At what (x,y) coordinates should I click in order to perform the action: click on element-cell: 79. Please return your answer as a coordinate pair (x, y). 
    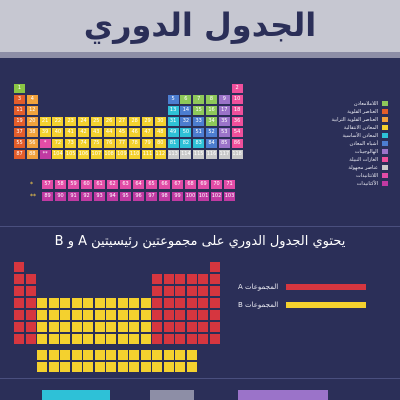
    Looking at the image, I should click on (147, 143).